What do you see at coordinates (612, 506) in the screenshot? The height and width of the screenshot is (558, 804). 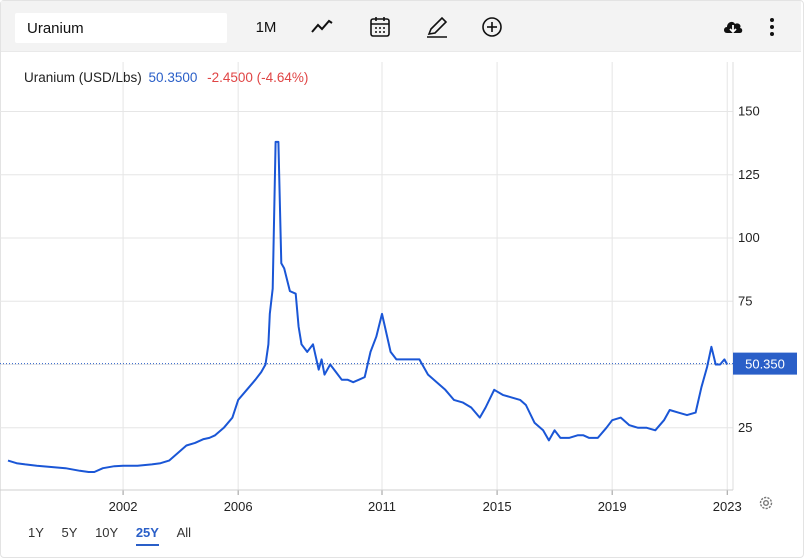 I see `x-tick-label: 2019` at bounding box center [612, 506].